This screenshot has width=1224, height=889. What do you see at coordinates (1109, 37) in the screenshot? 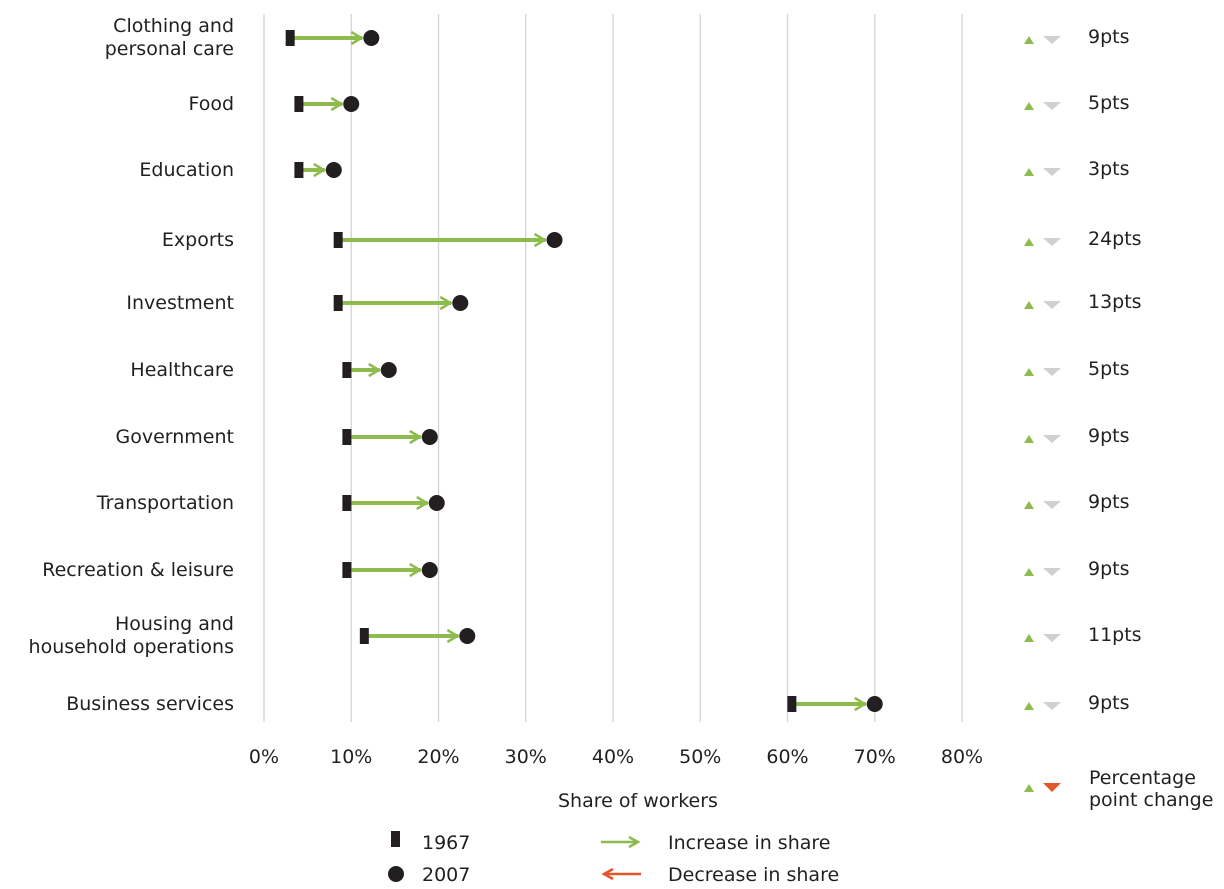
I see `change-label-clothing-and-personal-care: 9pts` at bounding box center [1109, 37].